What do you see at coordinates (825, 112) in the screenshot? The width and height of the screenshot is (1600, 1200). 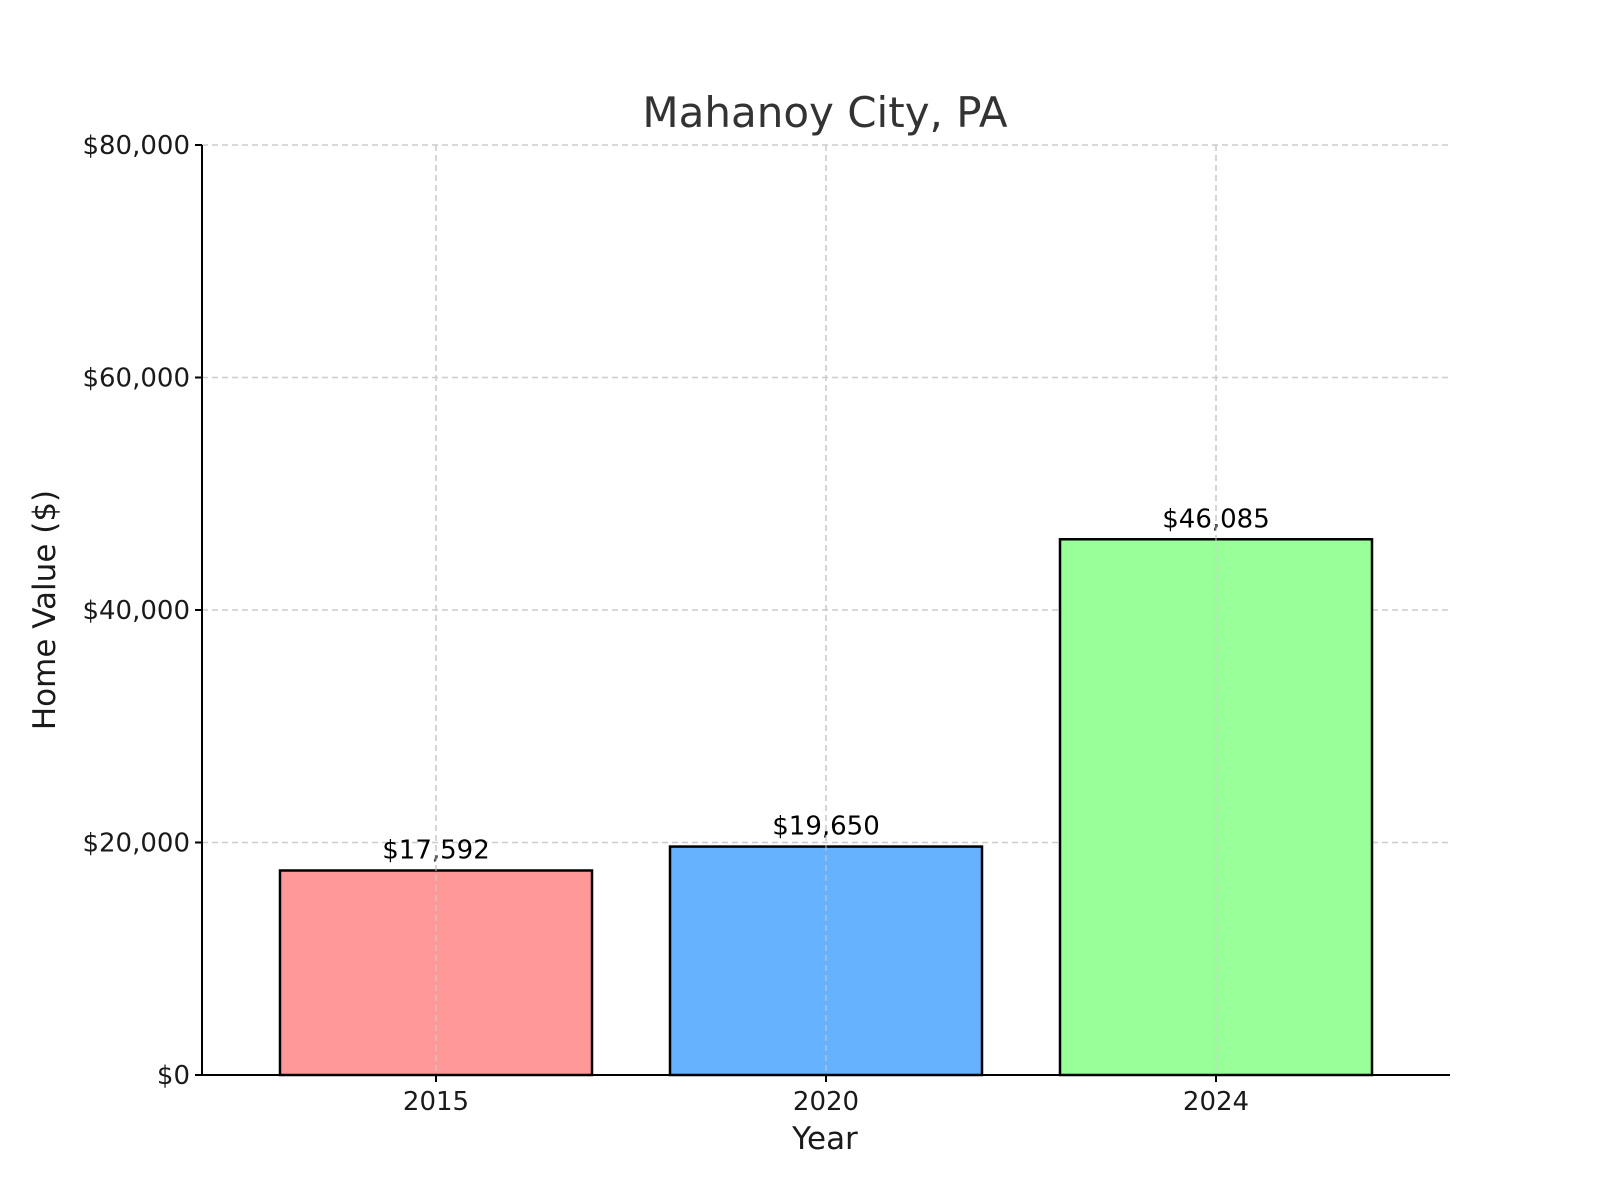 I see `chart-title: Mahanoy City, PA` at bounding box center [825, 112].